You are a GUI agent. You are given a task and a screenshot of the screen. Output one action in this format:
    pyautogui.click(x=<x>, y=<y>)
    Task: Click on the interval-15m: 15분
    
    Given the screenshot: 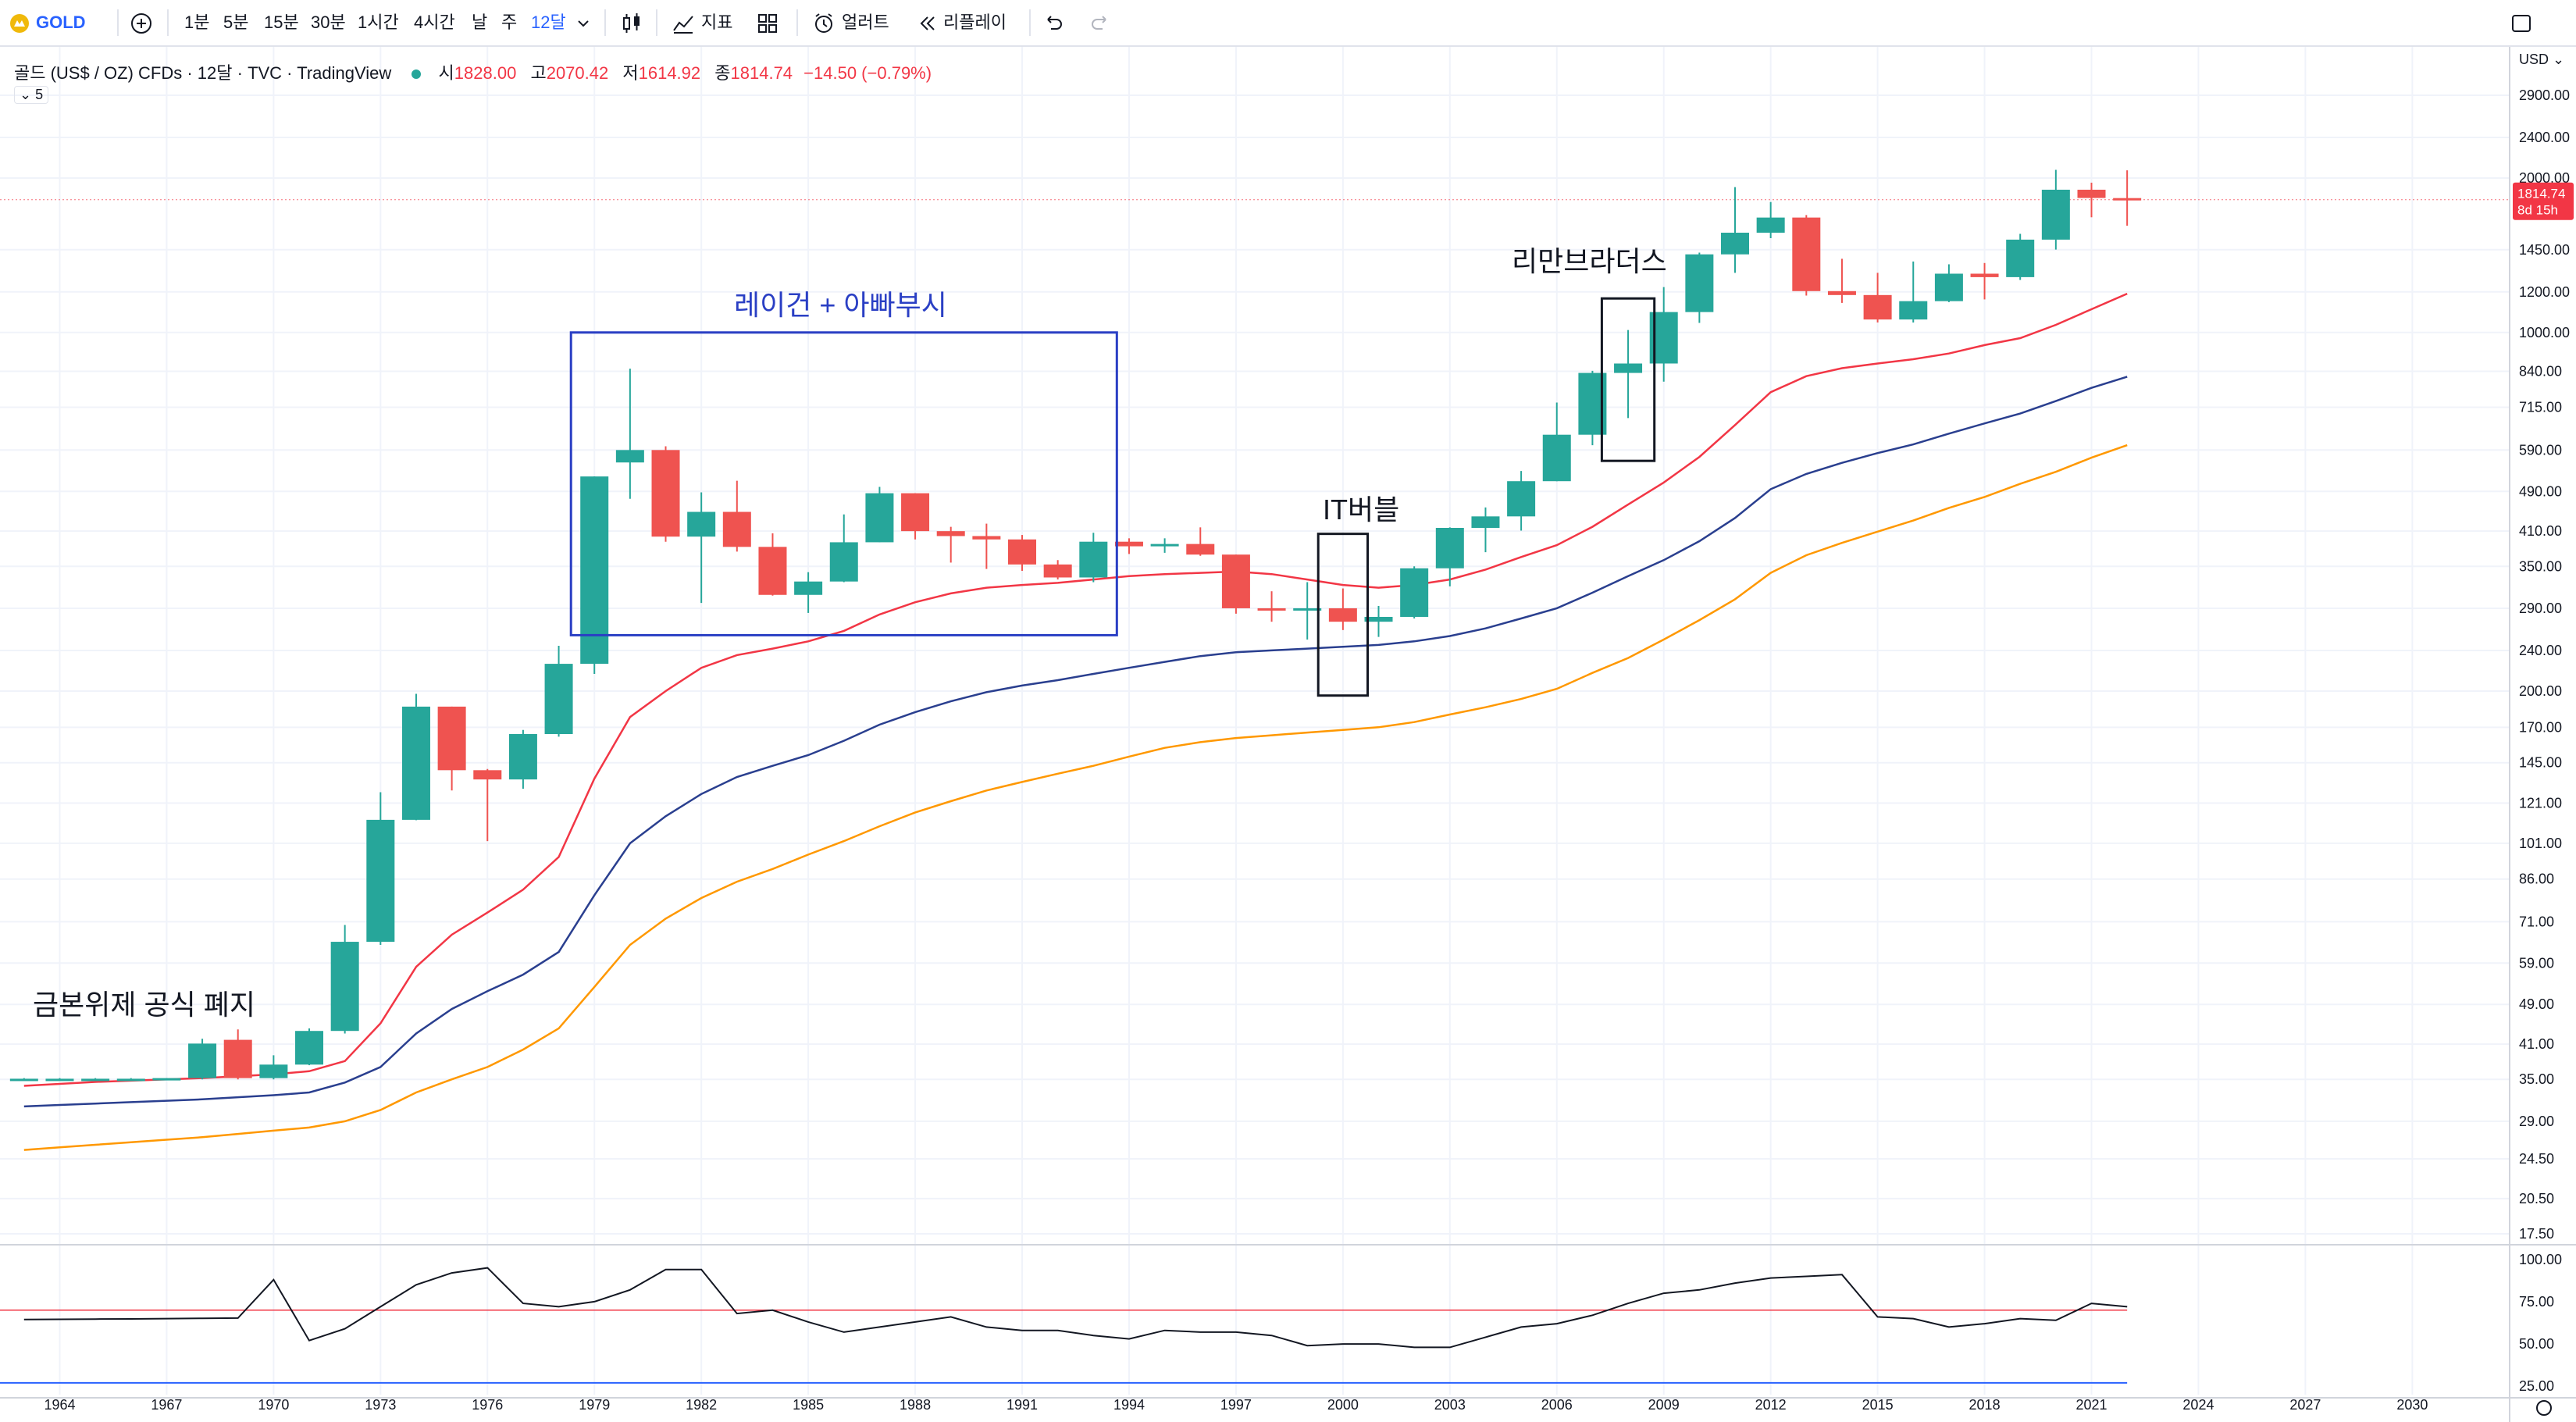 What is the action you would take?
    pyautogui.click(x=281, y=22)
    